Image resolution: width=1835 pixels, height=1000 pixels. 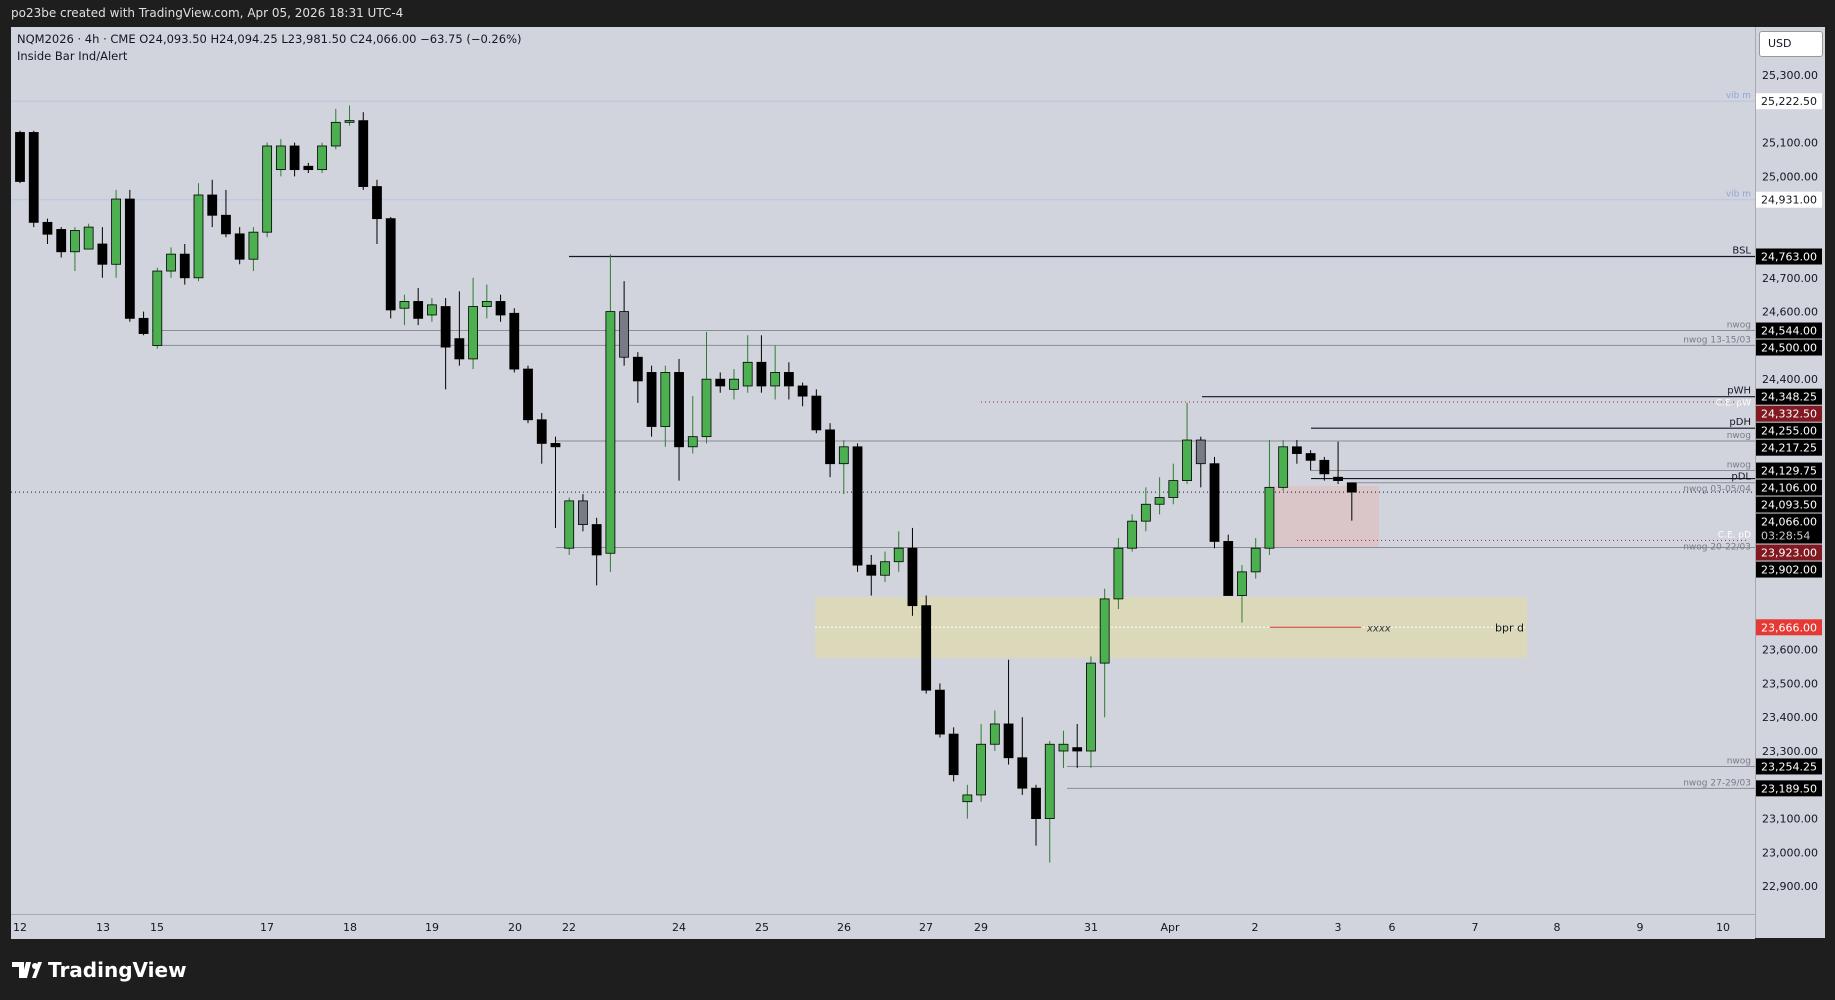 What do you see at coordinates (27, 970) in the screenshot?
I see `tradingview-logo-icon` at bounding box center [27, 970].